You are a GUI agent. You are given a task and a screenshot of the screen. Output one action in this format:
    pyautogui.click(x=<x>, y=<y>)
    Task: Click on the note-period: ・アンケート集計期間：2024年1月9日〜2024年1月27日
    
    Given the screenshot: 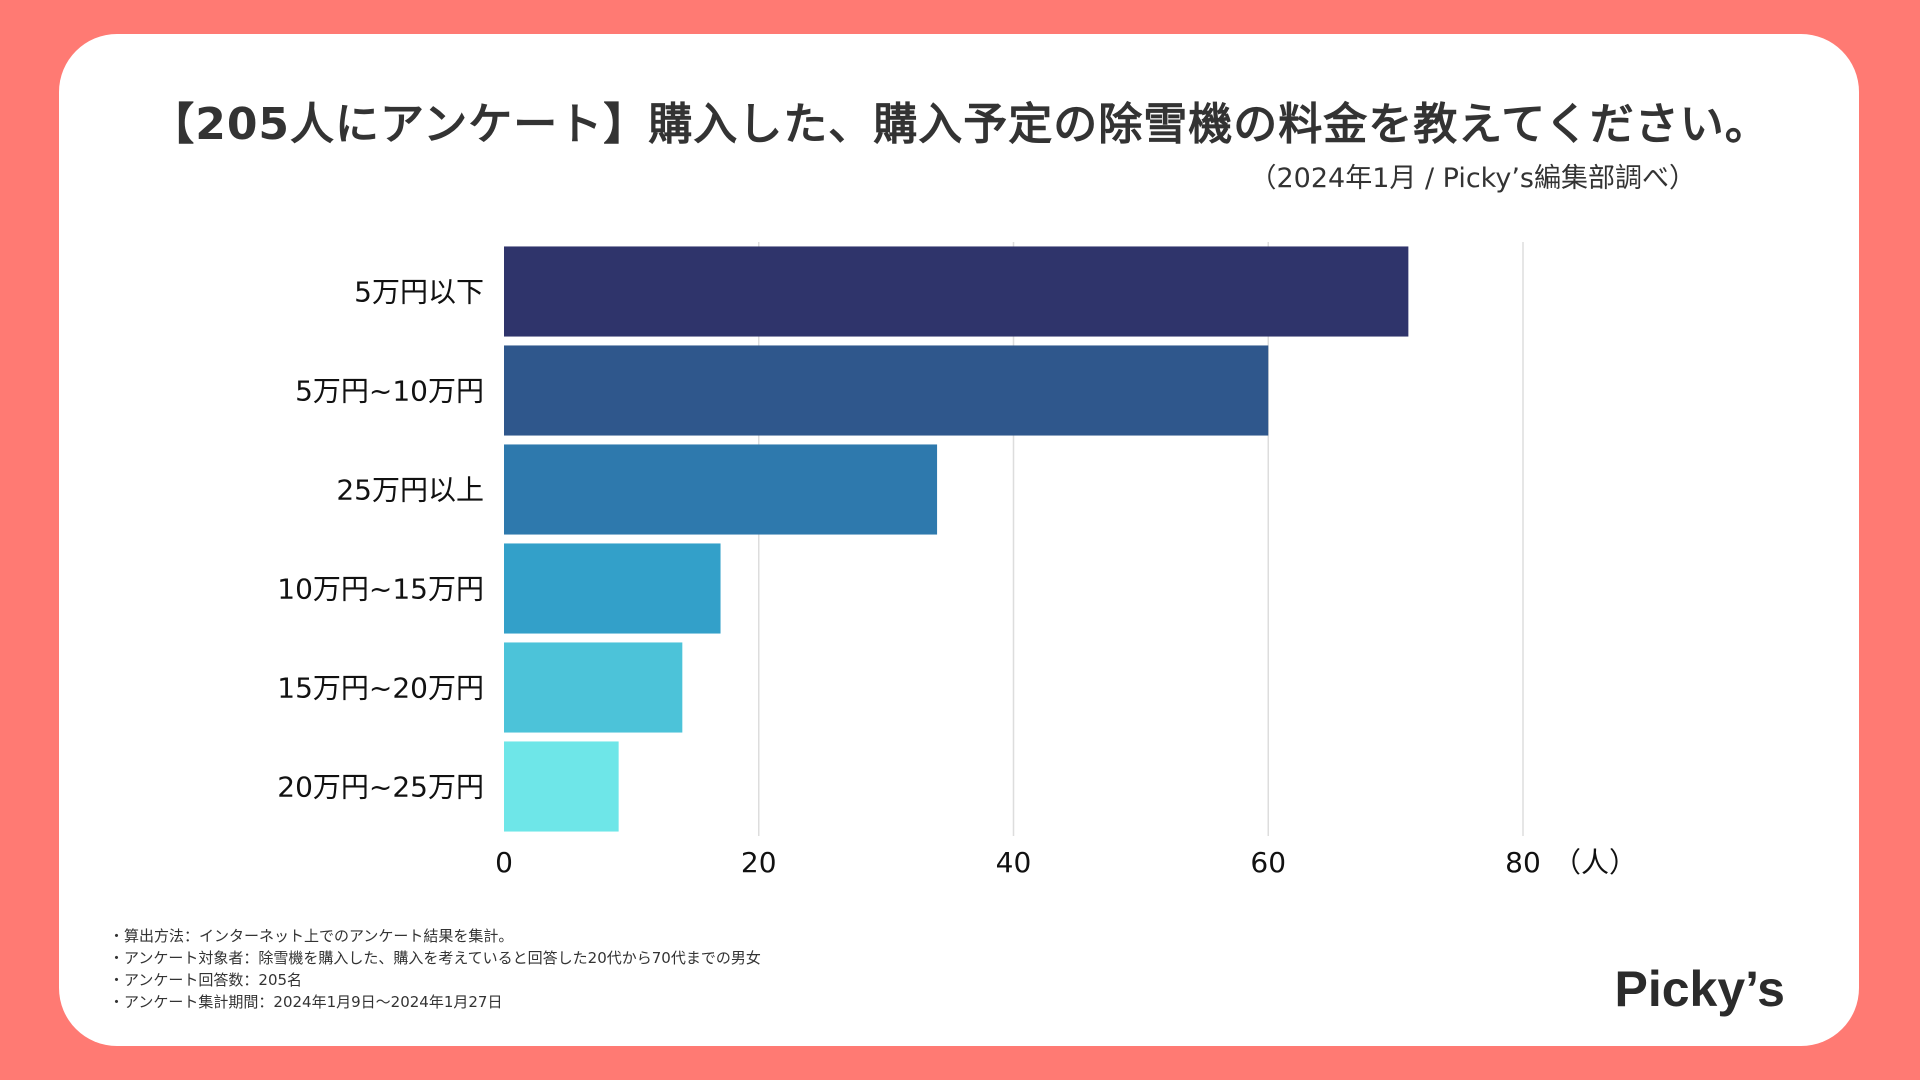 What is the action you would take?
    pyautogui.click(x=306, y=1002)
    